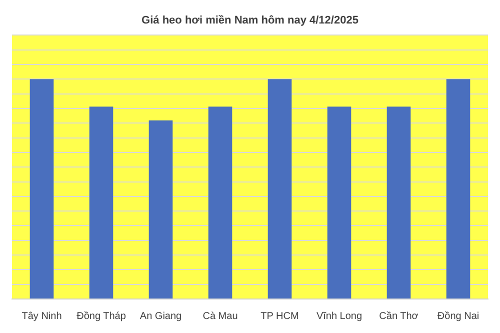 This screenshot has width=500, height=333. Describe the element at coordinates (101, 316) in the screenshot. I see `x-tick-label: Đồng Tháp` at that location.